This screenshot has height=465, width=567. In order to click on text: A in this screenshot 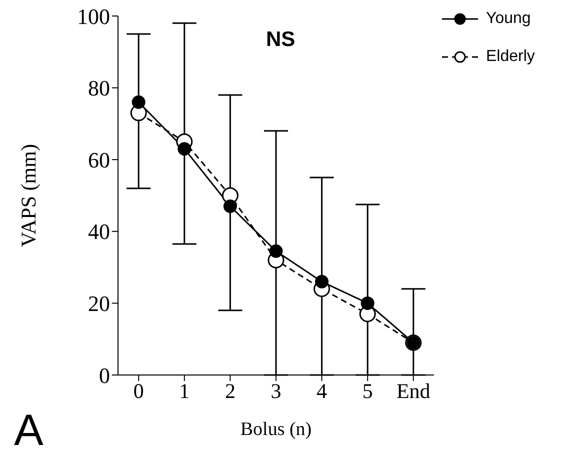, I will do `click(29, 431)`.